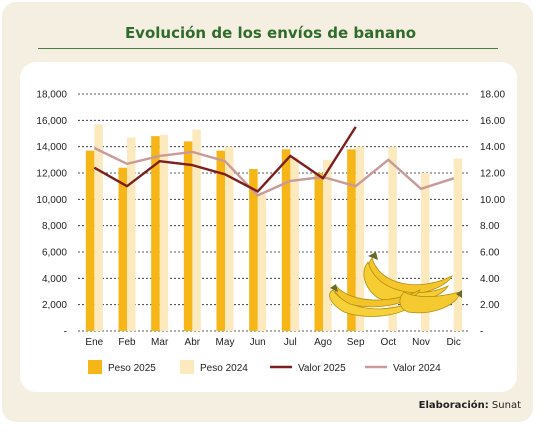 The image size is (541, 432). Describe the element at coordinates (492, 95) in the screenshot. I see `y-right-tick-label: 18.00` at that location.